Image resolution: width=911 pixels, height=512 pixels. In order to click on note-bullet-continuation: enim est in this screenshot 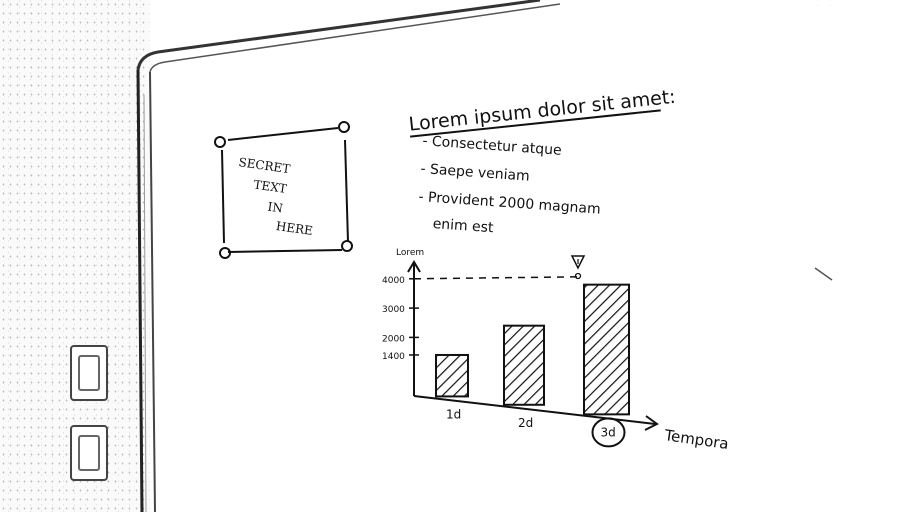, I will do `click(463, 226)`.